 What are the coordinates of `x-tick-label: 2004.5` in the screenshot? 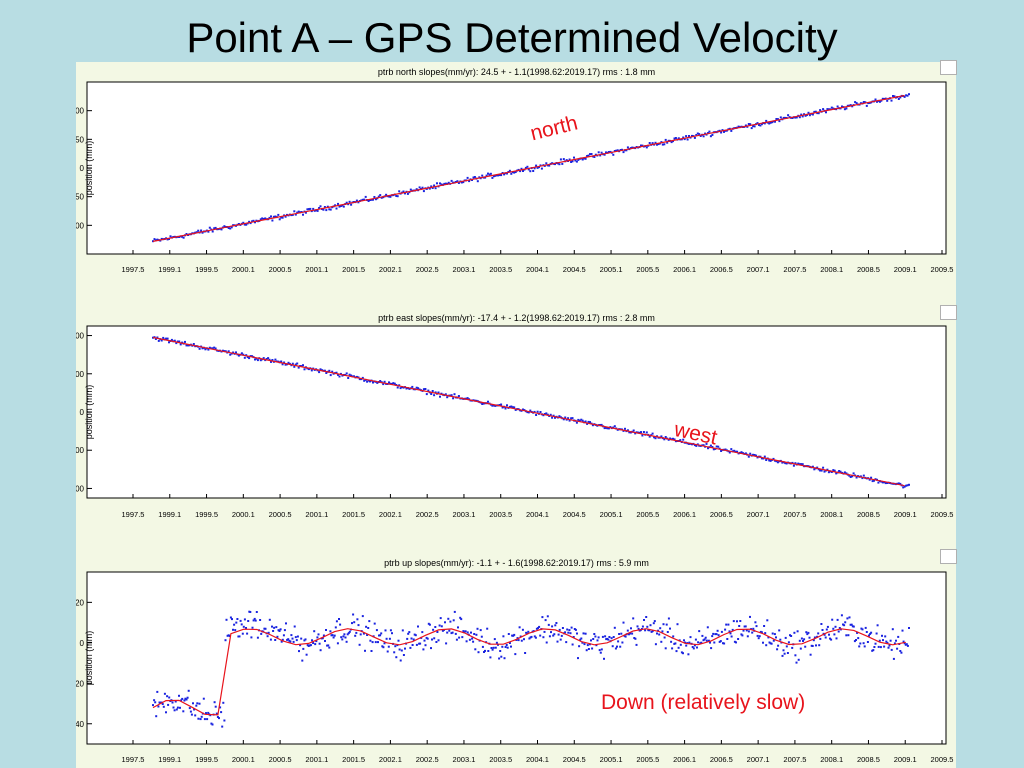 It's located at (574, 514).